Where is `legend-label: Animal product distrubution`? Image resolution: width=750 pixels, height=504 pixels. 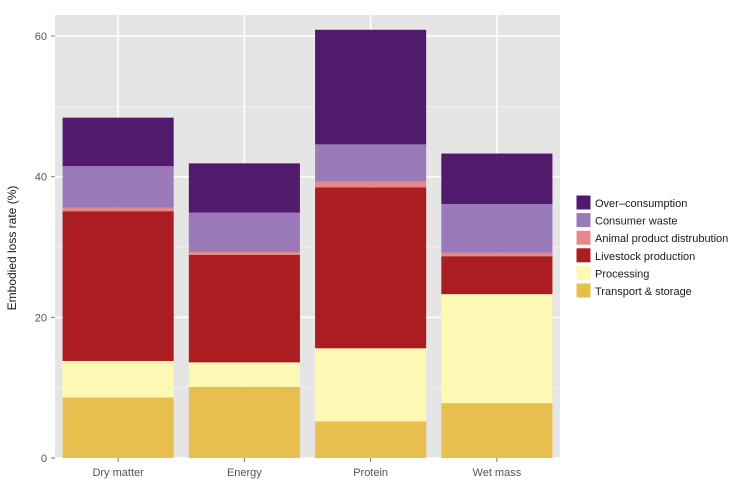
legend-label: Animal product distrubution is located at coordinates (661, 239).